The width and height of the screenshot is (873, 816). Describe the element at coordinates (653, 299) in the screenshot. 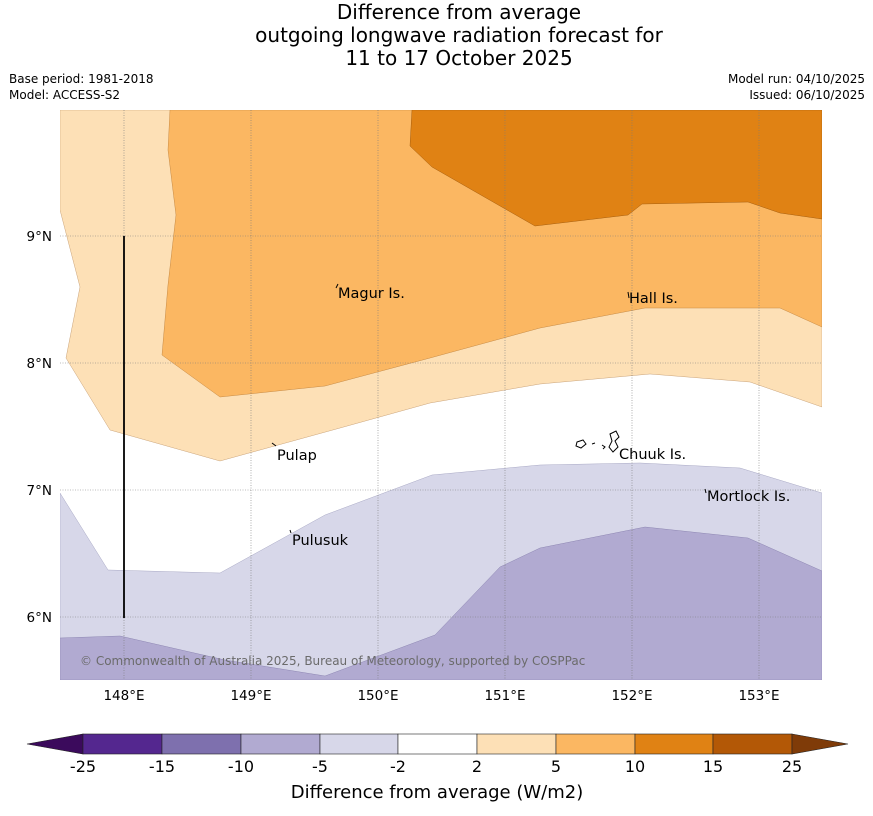

I see `place-hall: Hall Is.` at that location.